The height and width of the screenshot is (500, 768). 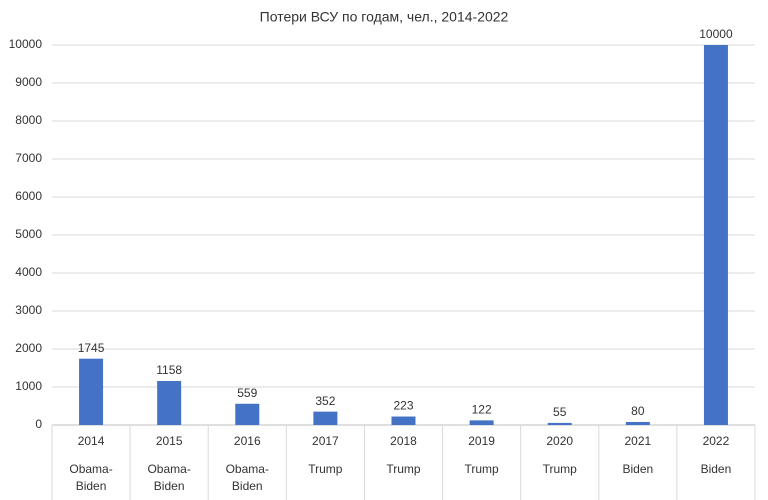 I want to click on y-tick-label: 3000, so click(x=28, y=310).